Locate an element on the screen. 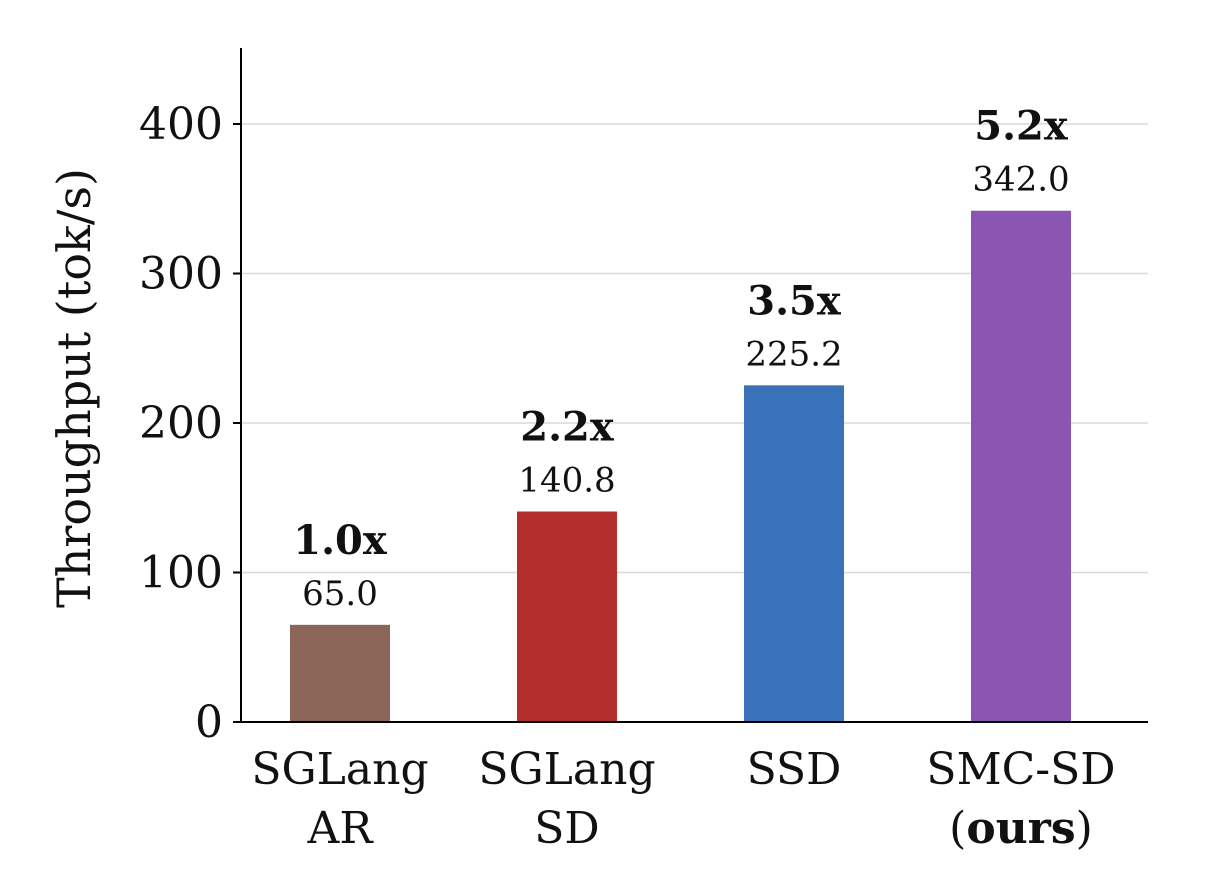 The image size is (1211, 882). x-category-label-line2: AR is located at coordinates (341, 828).